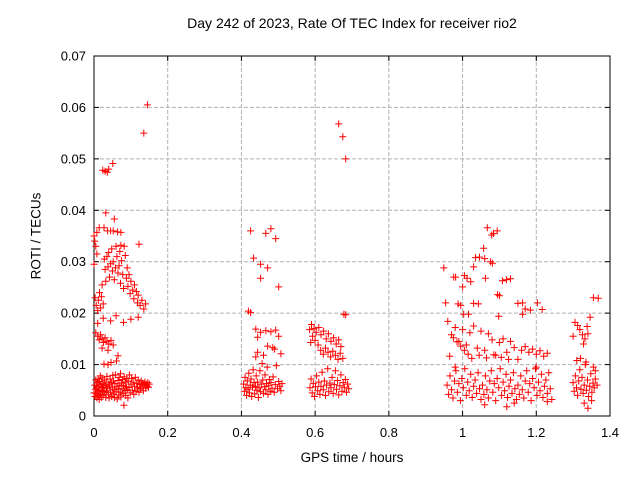 Image resolution: width=640 pixels, height=480 pixels. What do you see at coordinates (82, 416) in the screenshot?
I see `y-tick-label: 0` at bounding box center [82, 416].